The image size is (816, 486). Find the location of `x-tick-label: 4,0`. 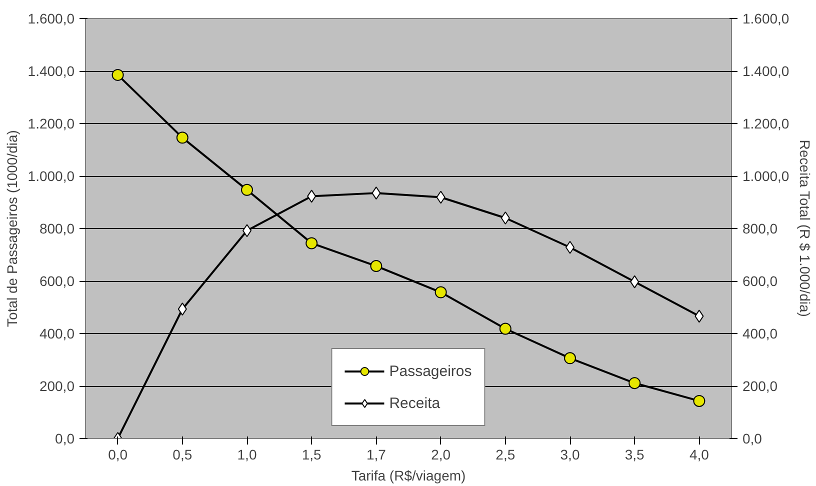

x-tick-label: 4,0 is located at coordinates (699, 454).